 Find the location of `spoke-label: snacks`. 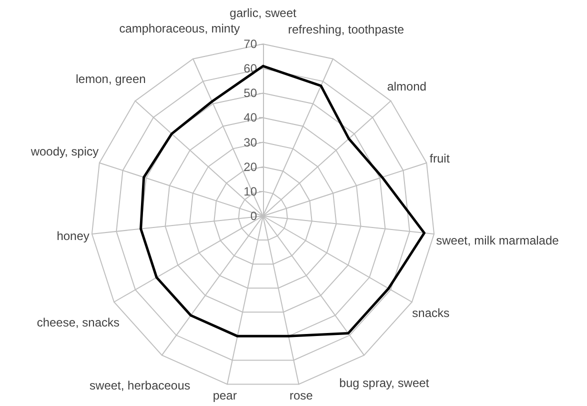

spoke-label: snacks is located at coordinates (431, 313).